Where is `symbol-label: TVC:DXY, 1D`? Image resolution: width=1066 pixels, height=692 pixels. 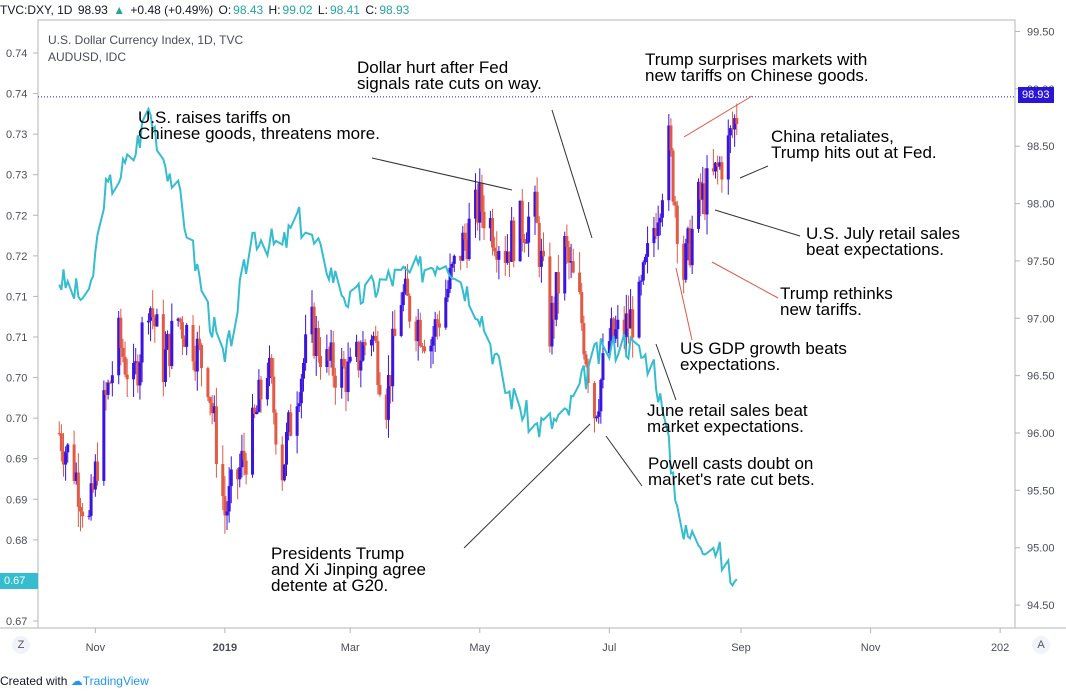 symbol-label: TVC:DXY, 1D is located at coordinates (36, 10).